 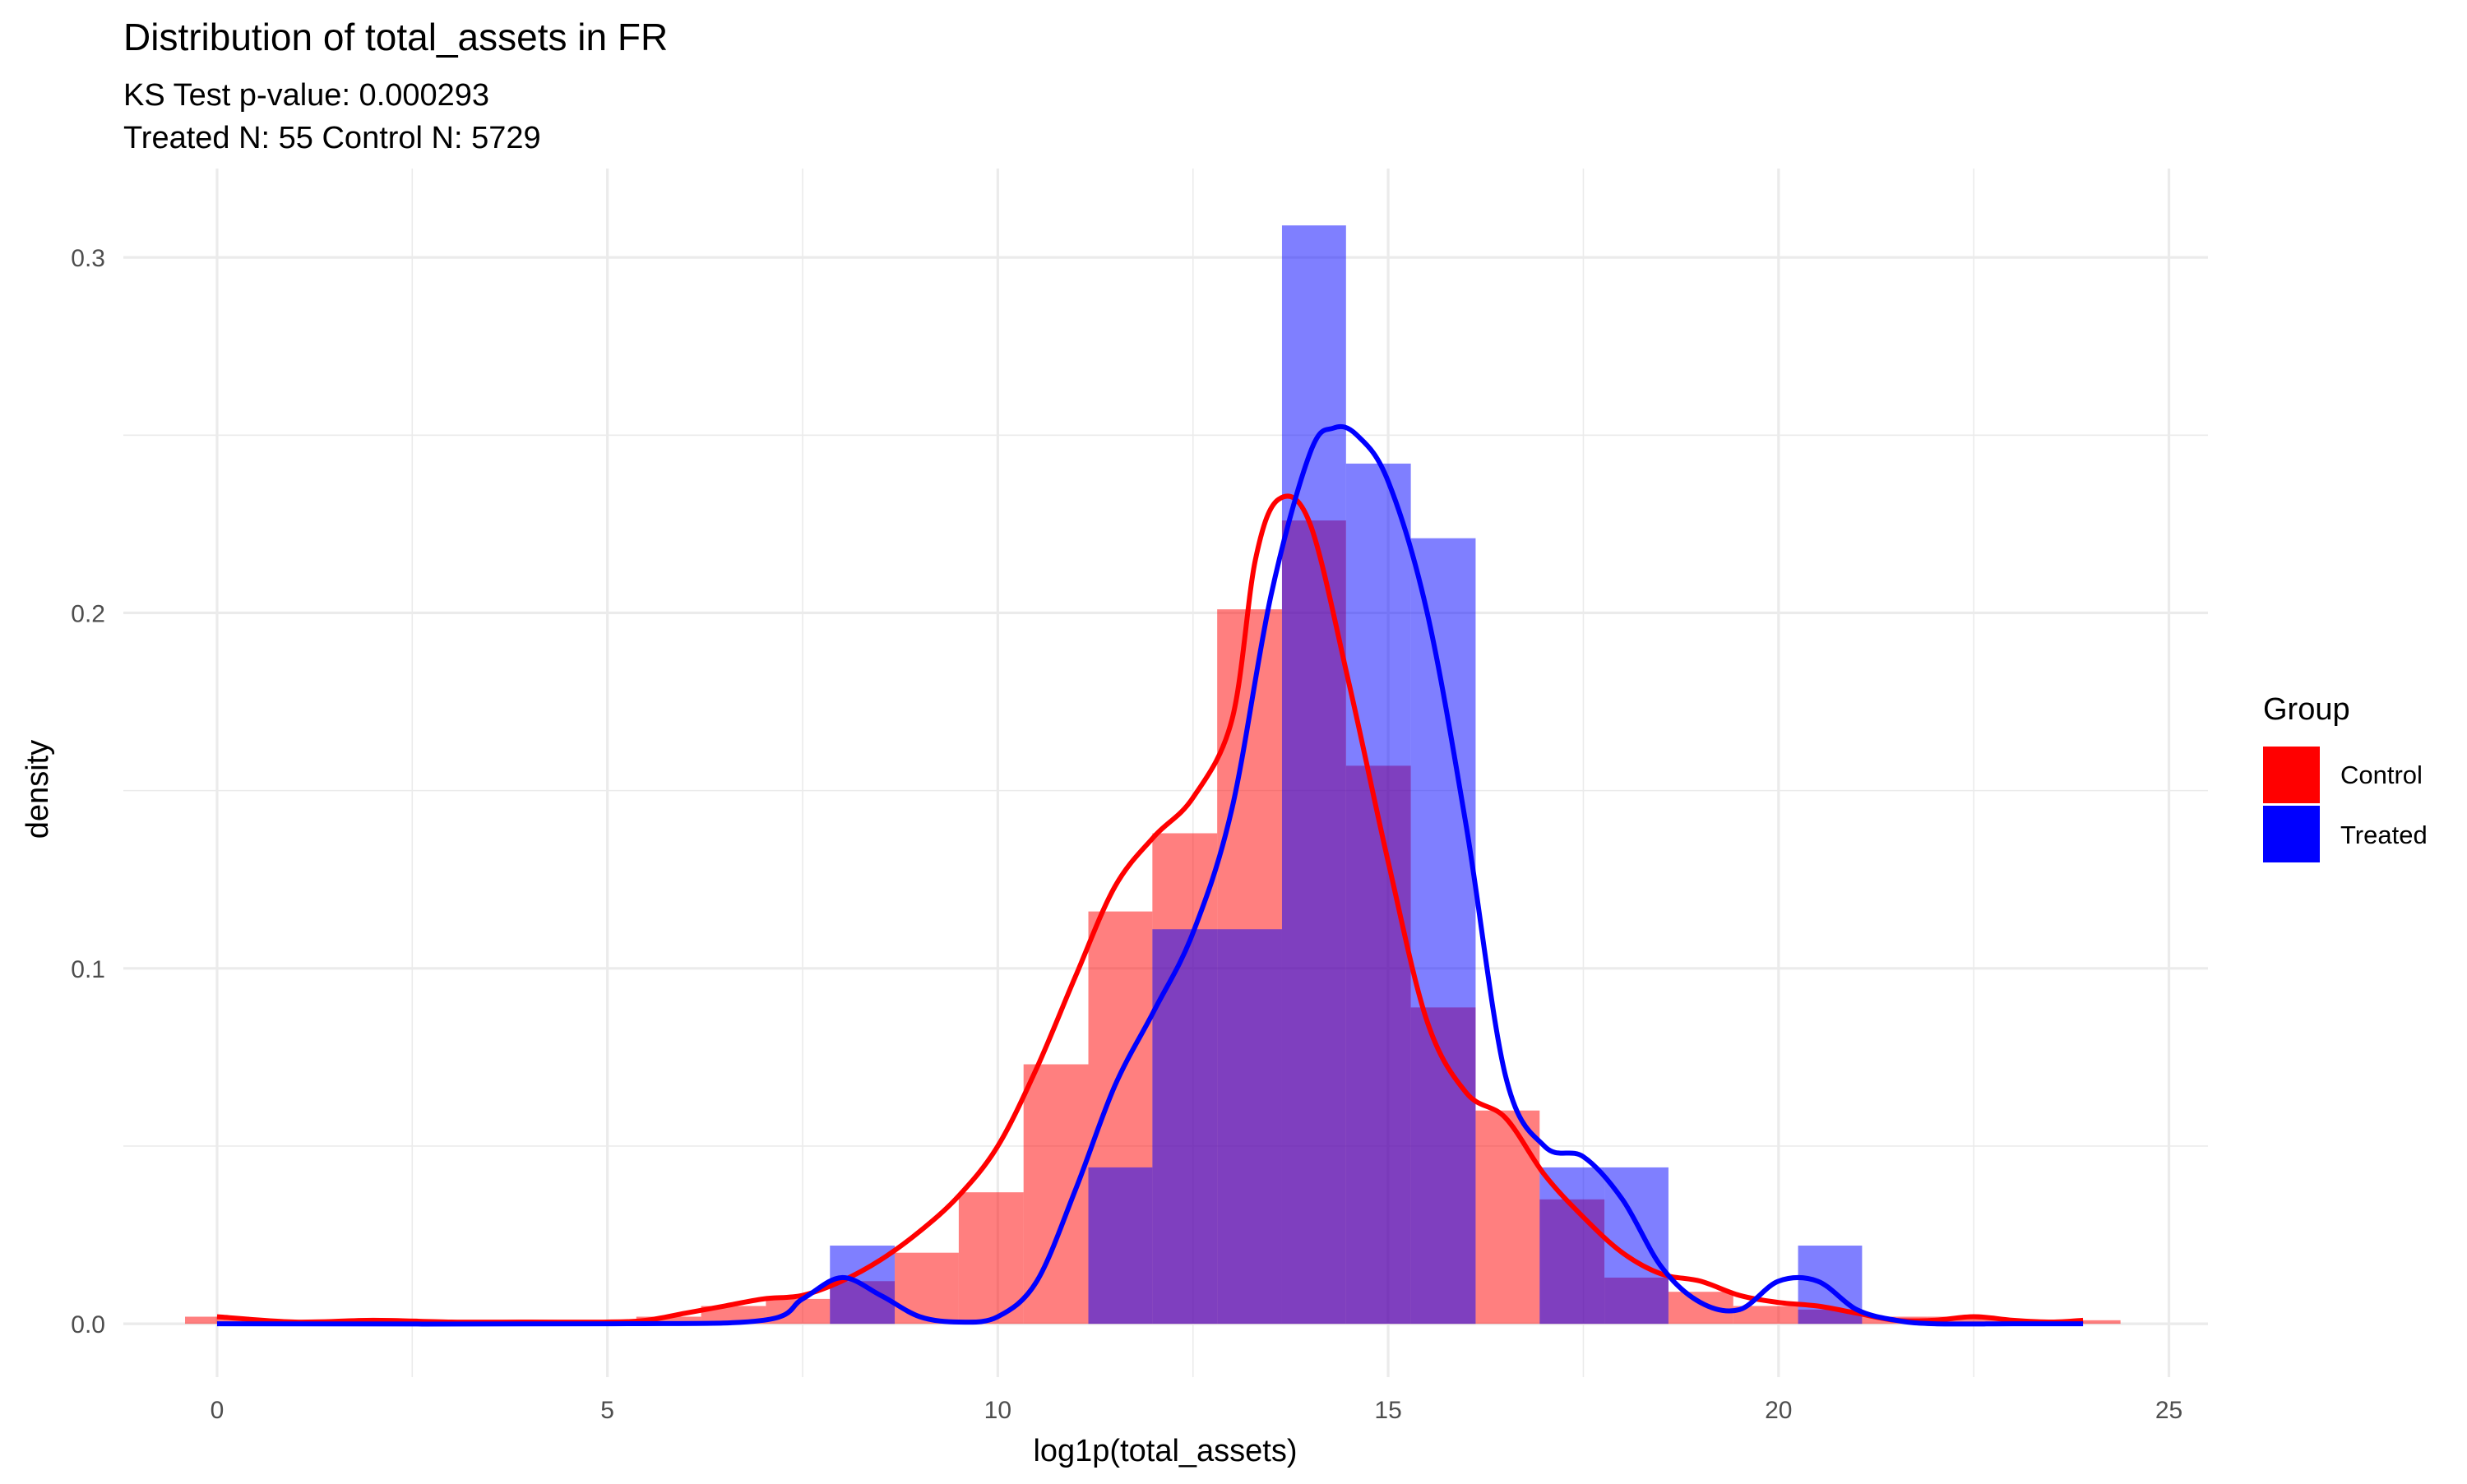 I want to click on x-tick-label: 10, so click(x=998, y=1411).